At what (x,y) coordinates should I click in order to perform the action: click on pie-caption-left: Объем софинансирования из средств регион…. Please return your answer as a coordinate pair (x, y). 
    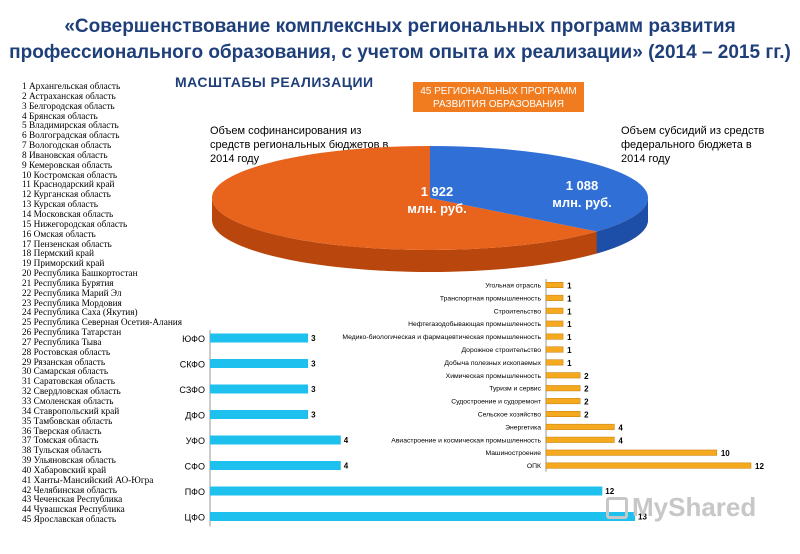
    Looking at the image, I should click on (299, 145).